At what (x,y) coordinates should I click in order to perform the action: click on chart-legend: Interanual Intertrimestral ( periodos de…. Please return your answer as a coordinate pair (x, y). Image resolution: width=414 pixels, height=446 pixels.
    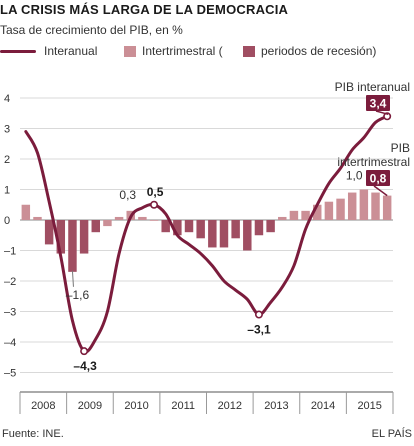
    Looking at the image, I should click on (207, 54).